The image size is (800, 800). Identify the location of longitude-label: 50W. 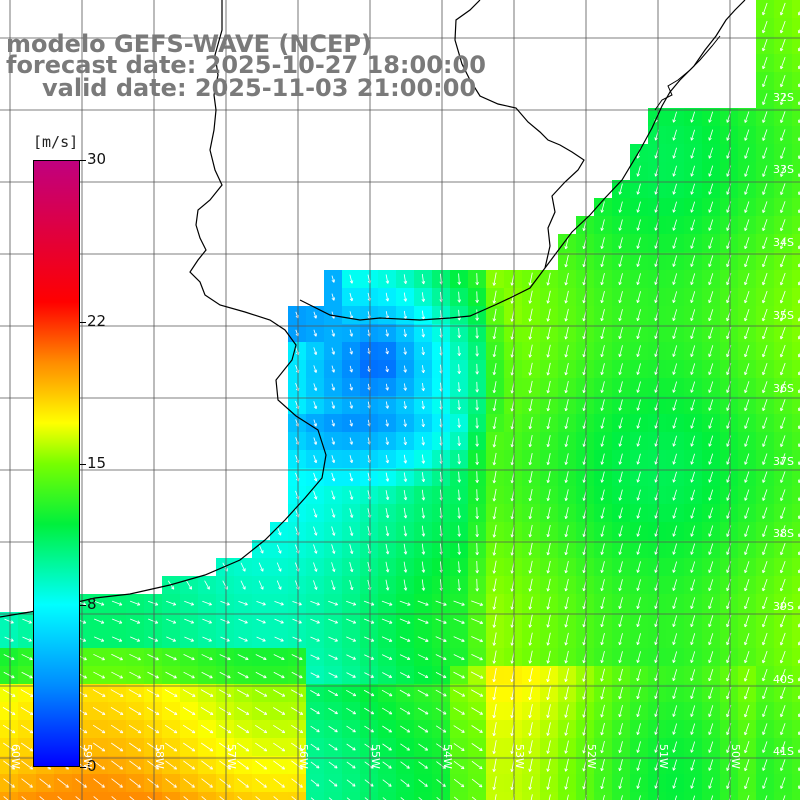
(735, 756).